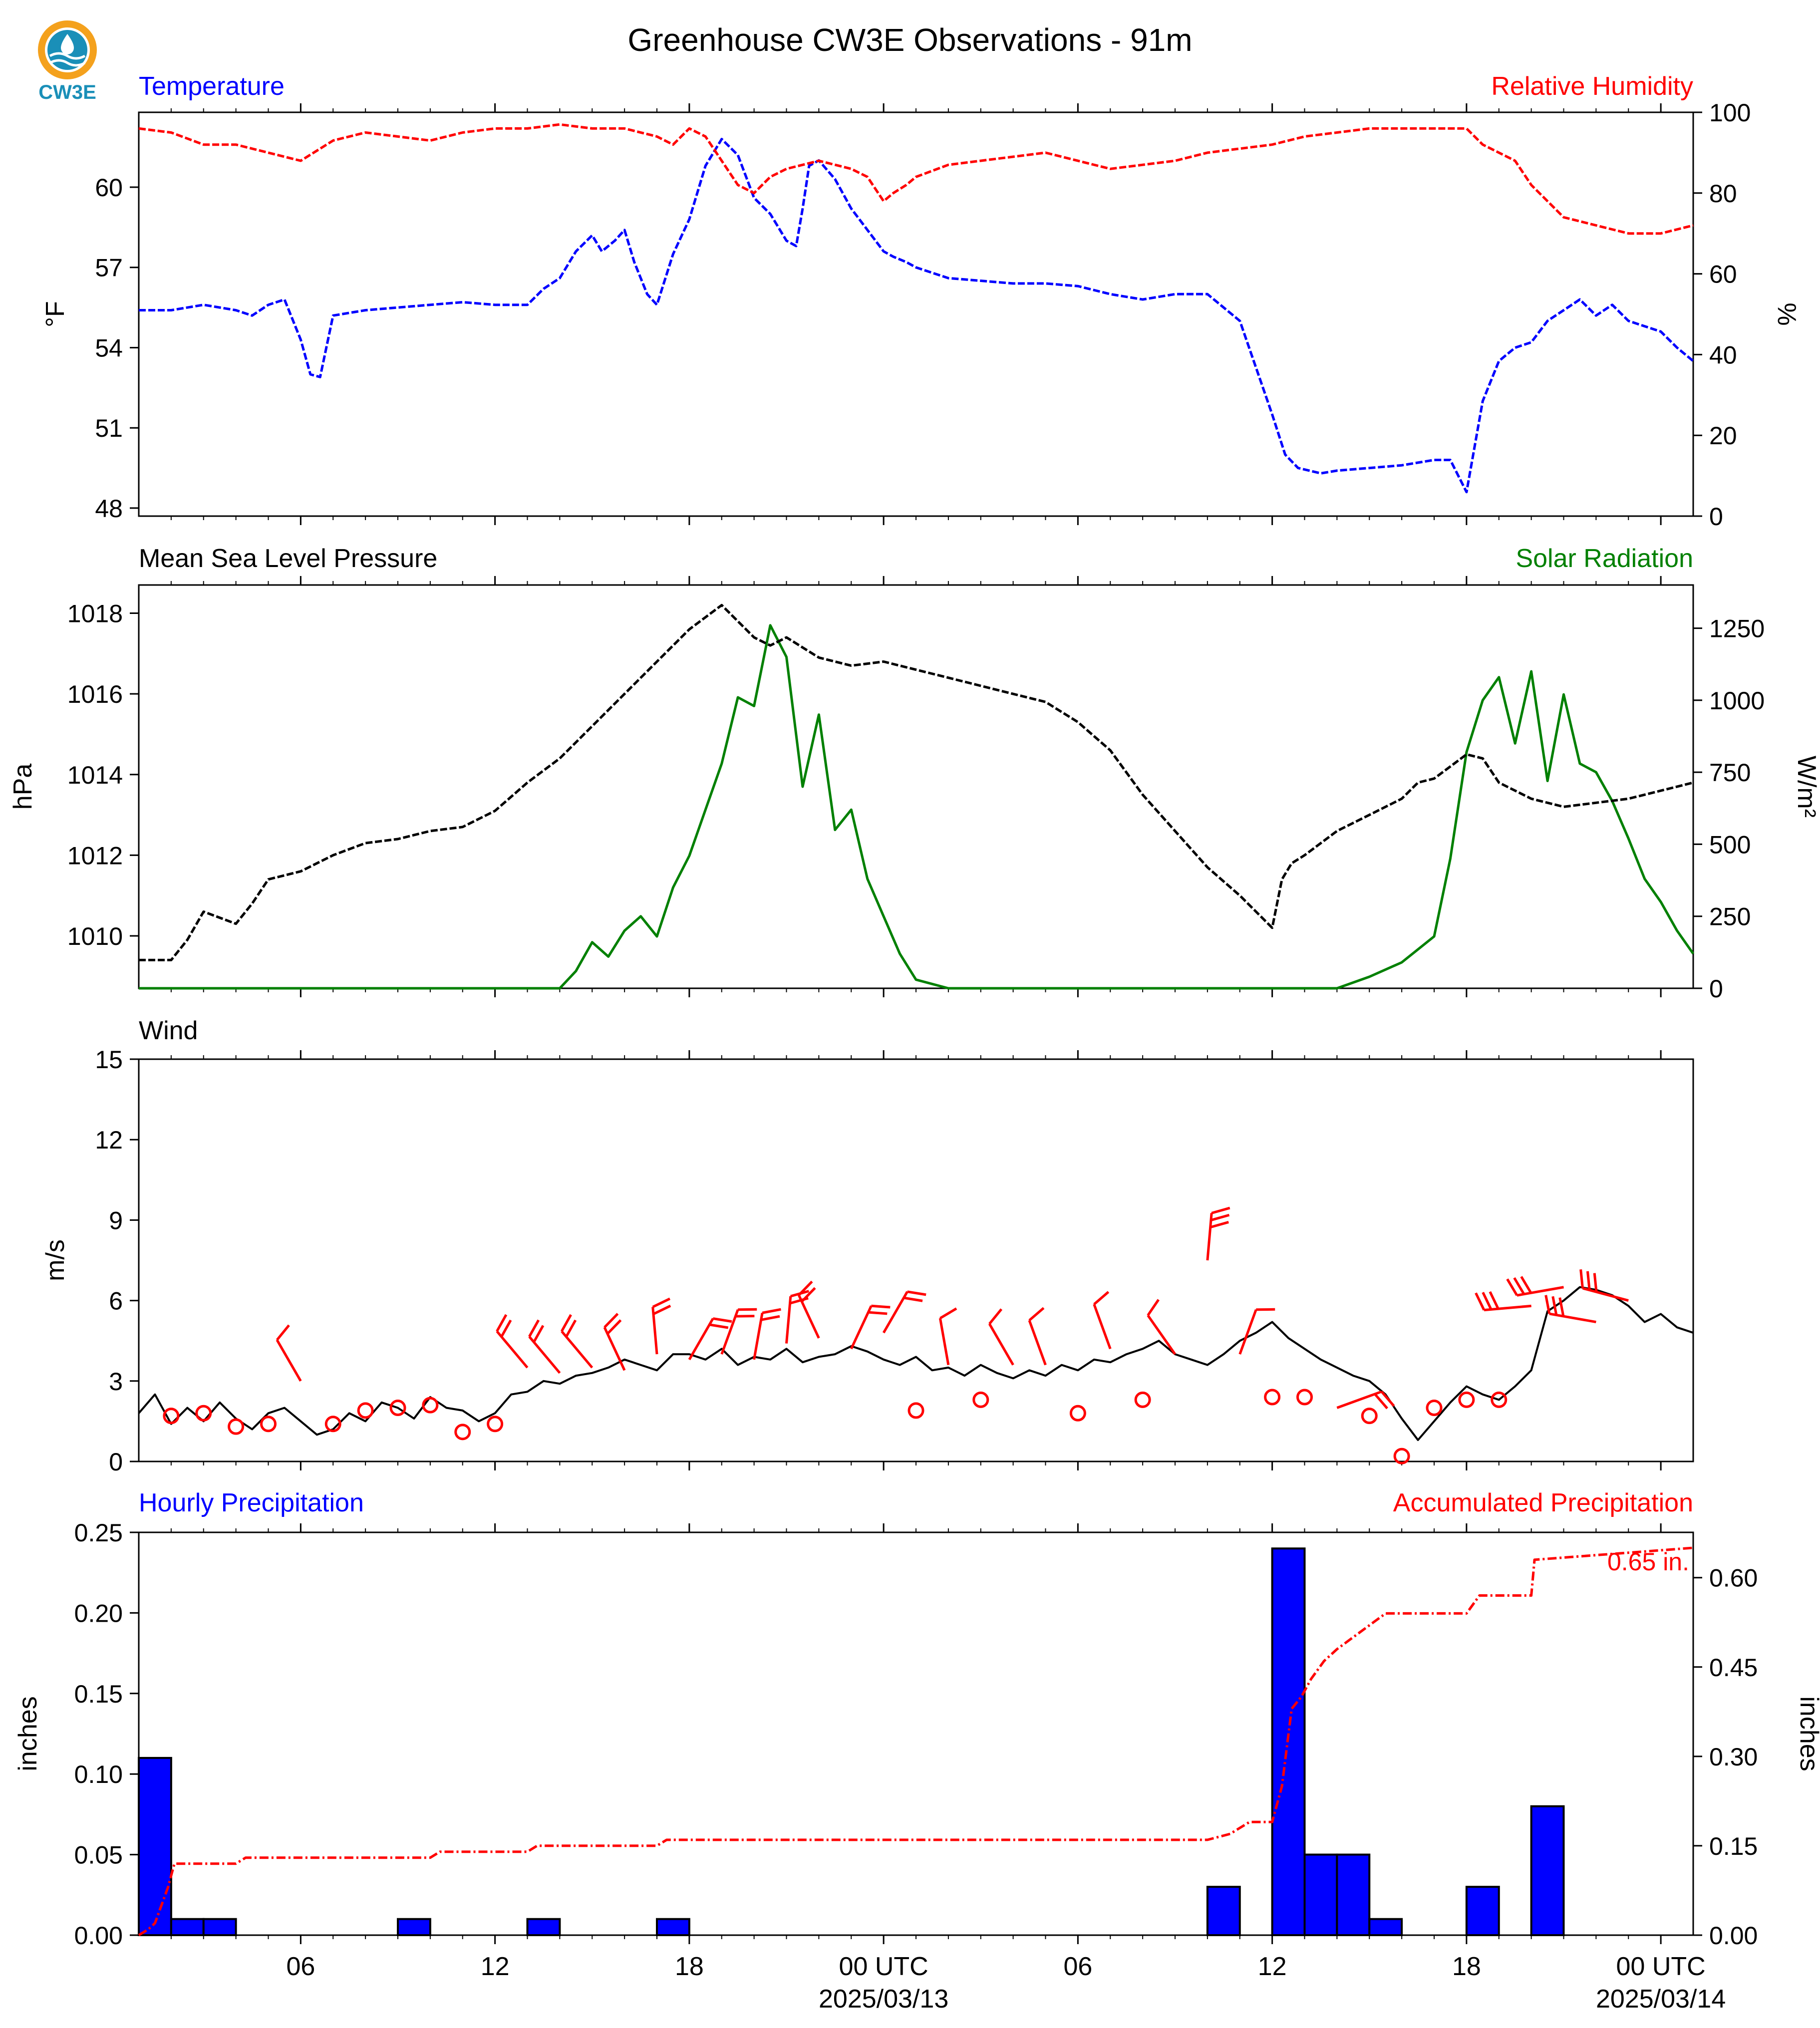  I want to click on y-right-tick-label: 0.45, so click(1733, 1668).